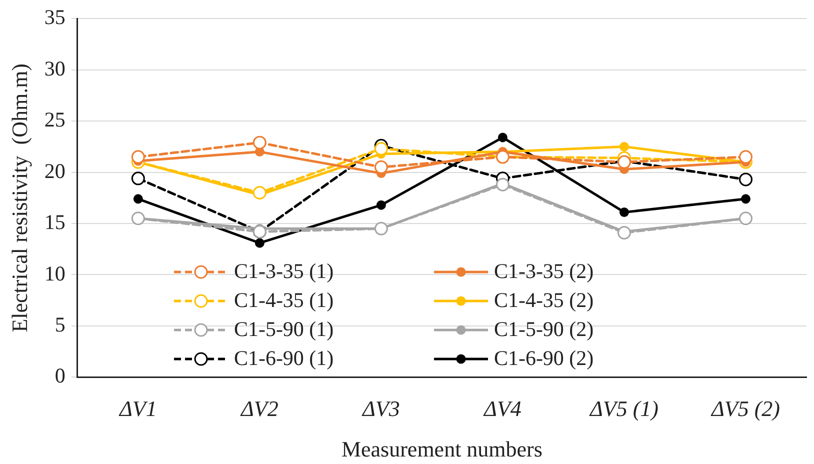 This screenshot has width=814, height=464. What do you see at coordinates (55, 68) in the screenshot?
I see `y-tick-label: 30` at bounding box center [55, 68].